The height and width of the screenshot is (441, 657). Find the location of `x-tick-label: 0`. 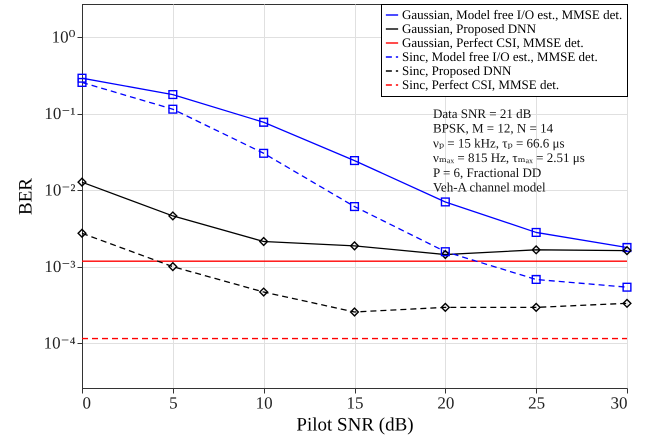

x-tick-label: 0 is located at coordinates (86, 403).